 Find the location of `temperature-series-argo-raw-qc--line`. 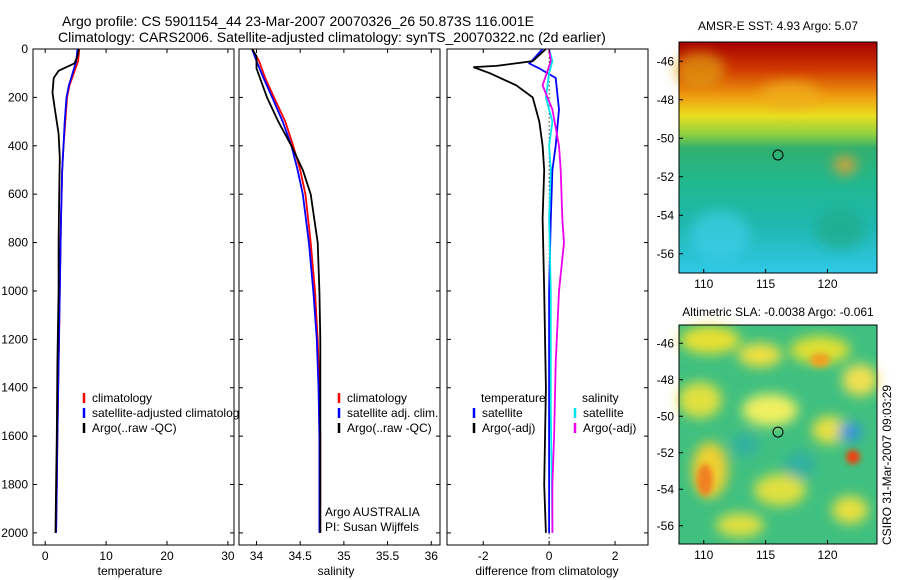

temperature-series-argo-raw-qc--line is located at coordinates (65, 291).